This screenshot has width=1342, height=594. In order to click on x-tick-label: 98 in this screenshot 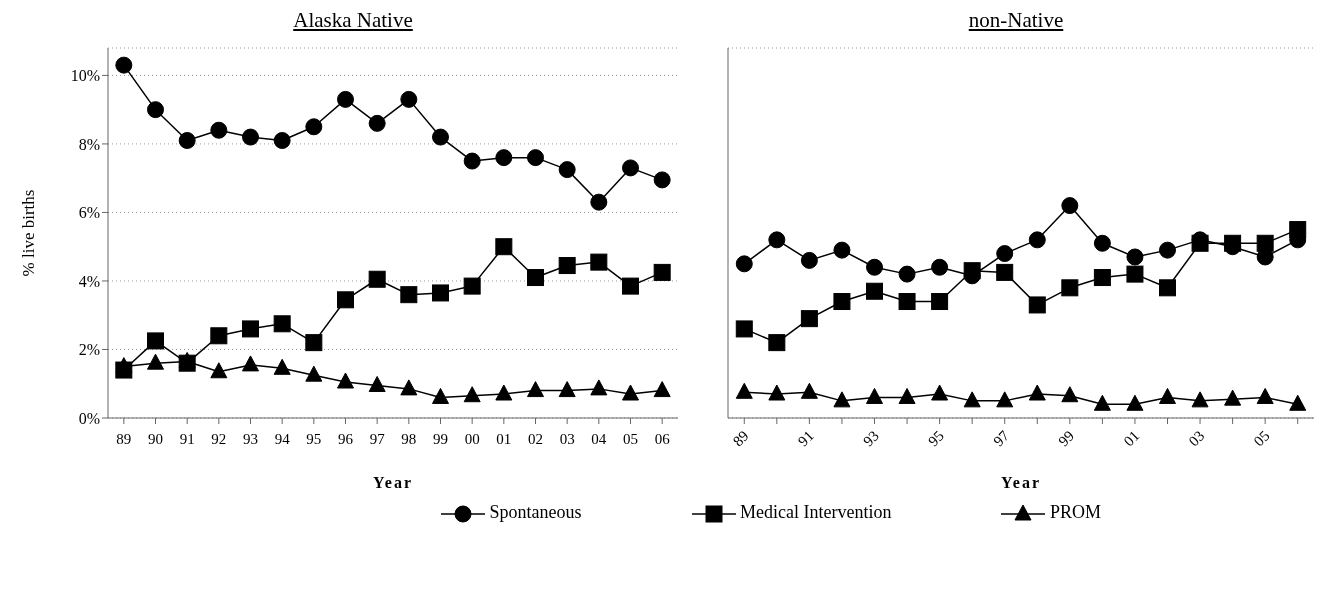, I will do `click(409, 439)`.